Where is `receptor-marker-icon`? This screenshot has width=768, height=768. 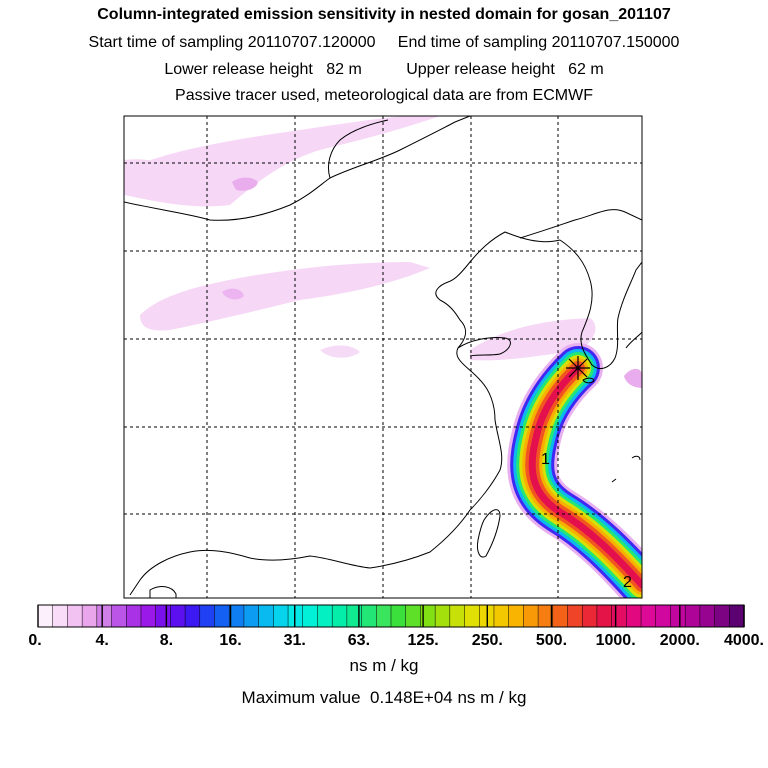
receptor-marker-icon is located at coordinates (578, 368).